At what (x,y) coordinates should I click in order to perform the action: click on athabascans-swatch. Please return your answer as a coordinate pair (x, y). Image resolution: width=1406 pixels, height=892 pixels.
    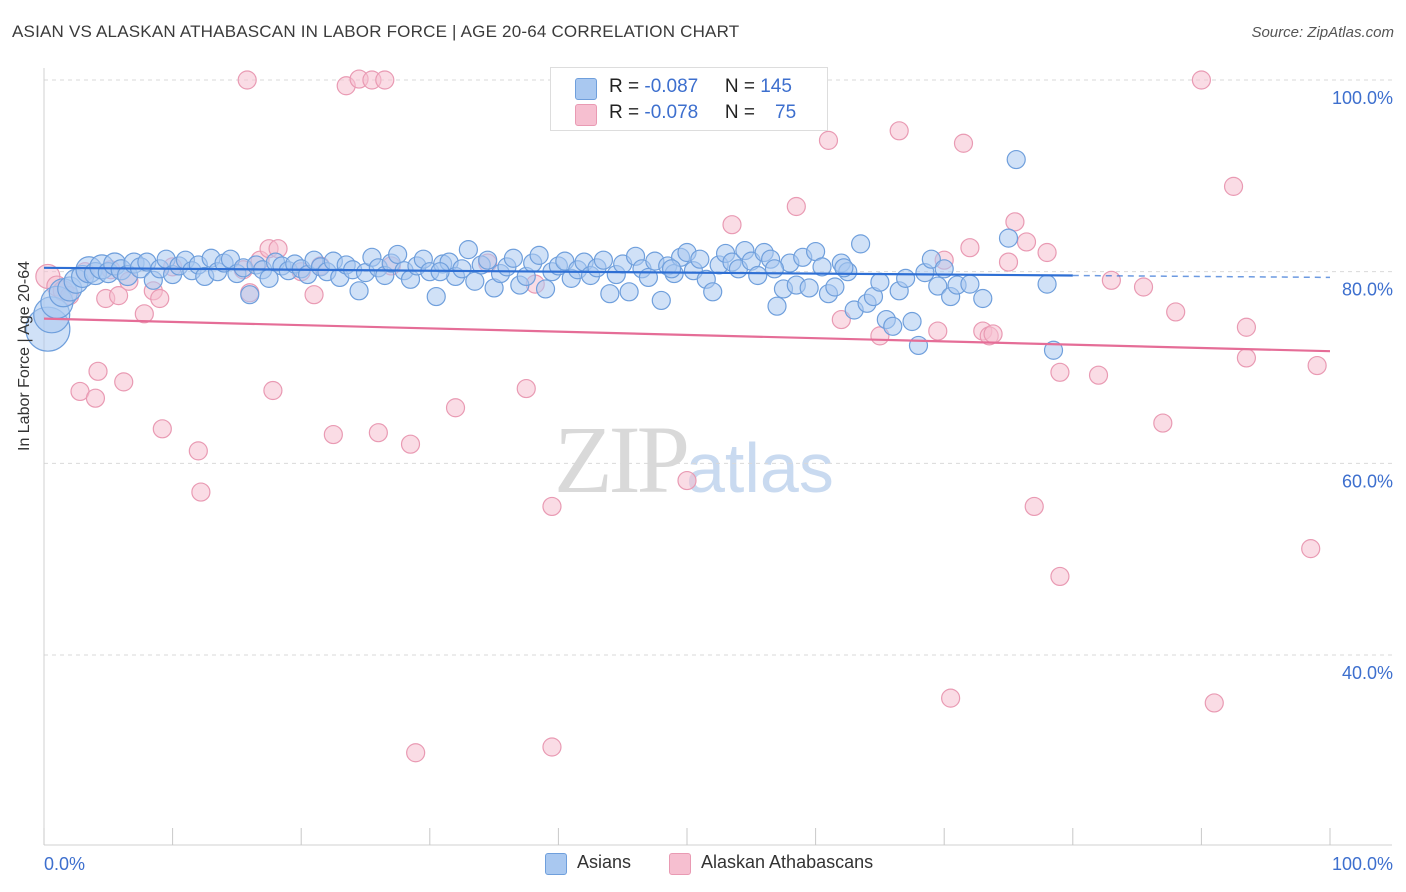
    Looking at the image, I should click on (586, 115).